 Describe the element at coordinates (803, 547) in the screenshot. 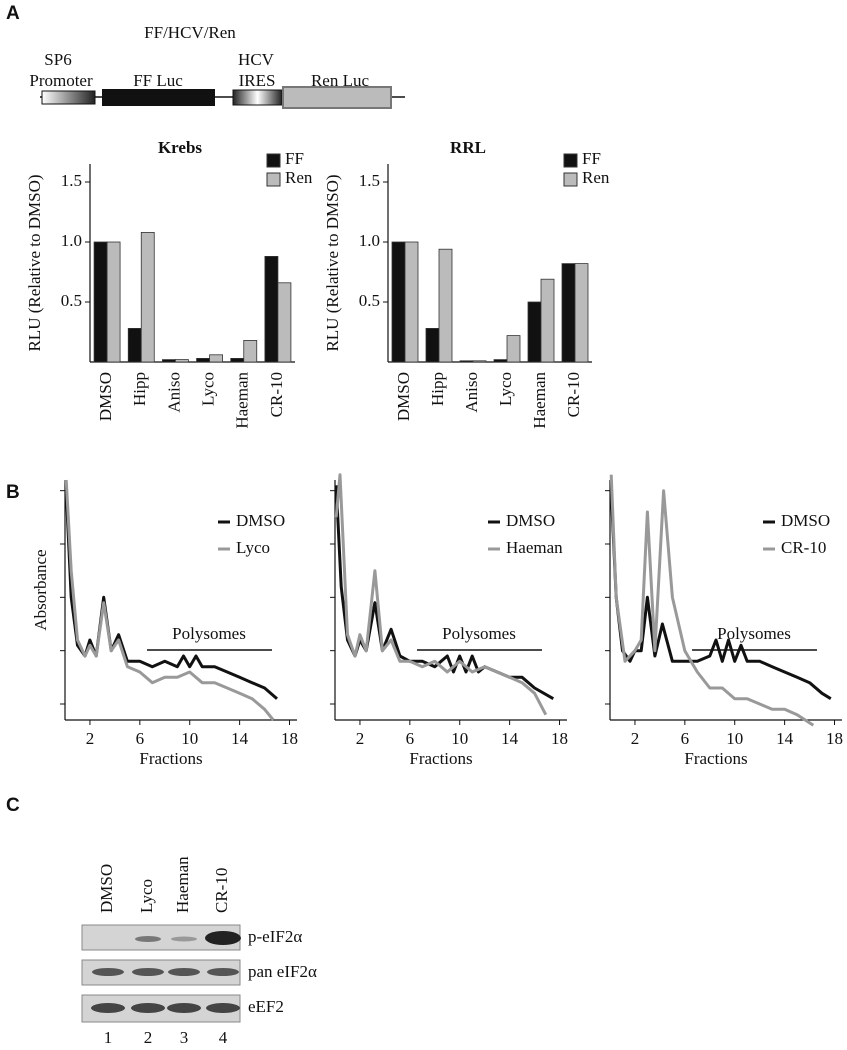

I see `legend-label: CR-10` at that location.